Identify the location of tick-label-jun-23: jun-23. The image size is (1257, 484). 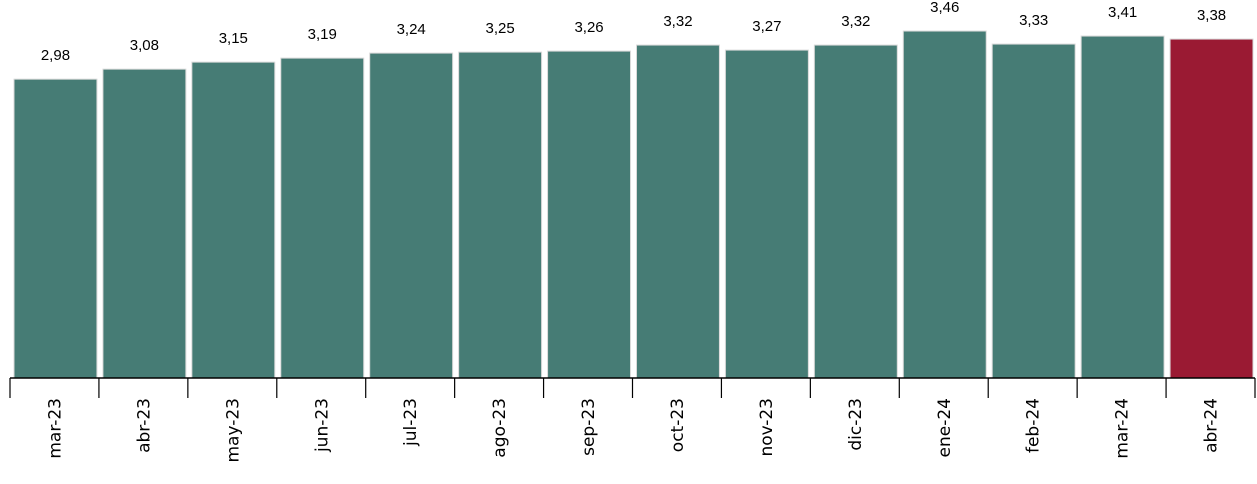
(322, 425).